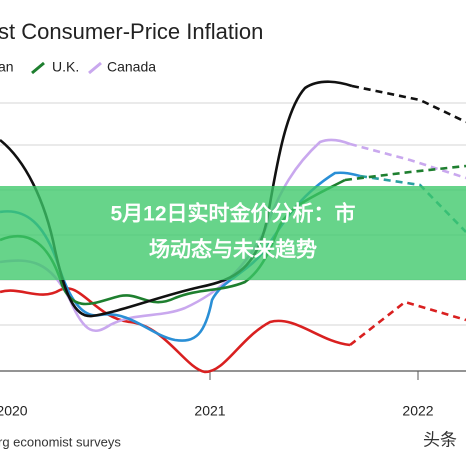 This screenshot has height=466, width=466. Describe the element at coordinates (232, 214) in the screenshot. I see `banner-text: 5月12日实时金价分析：市` at that location.